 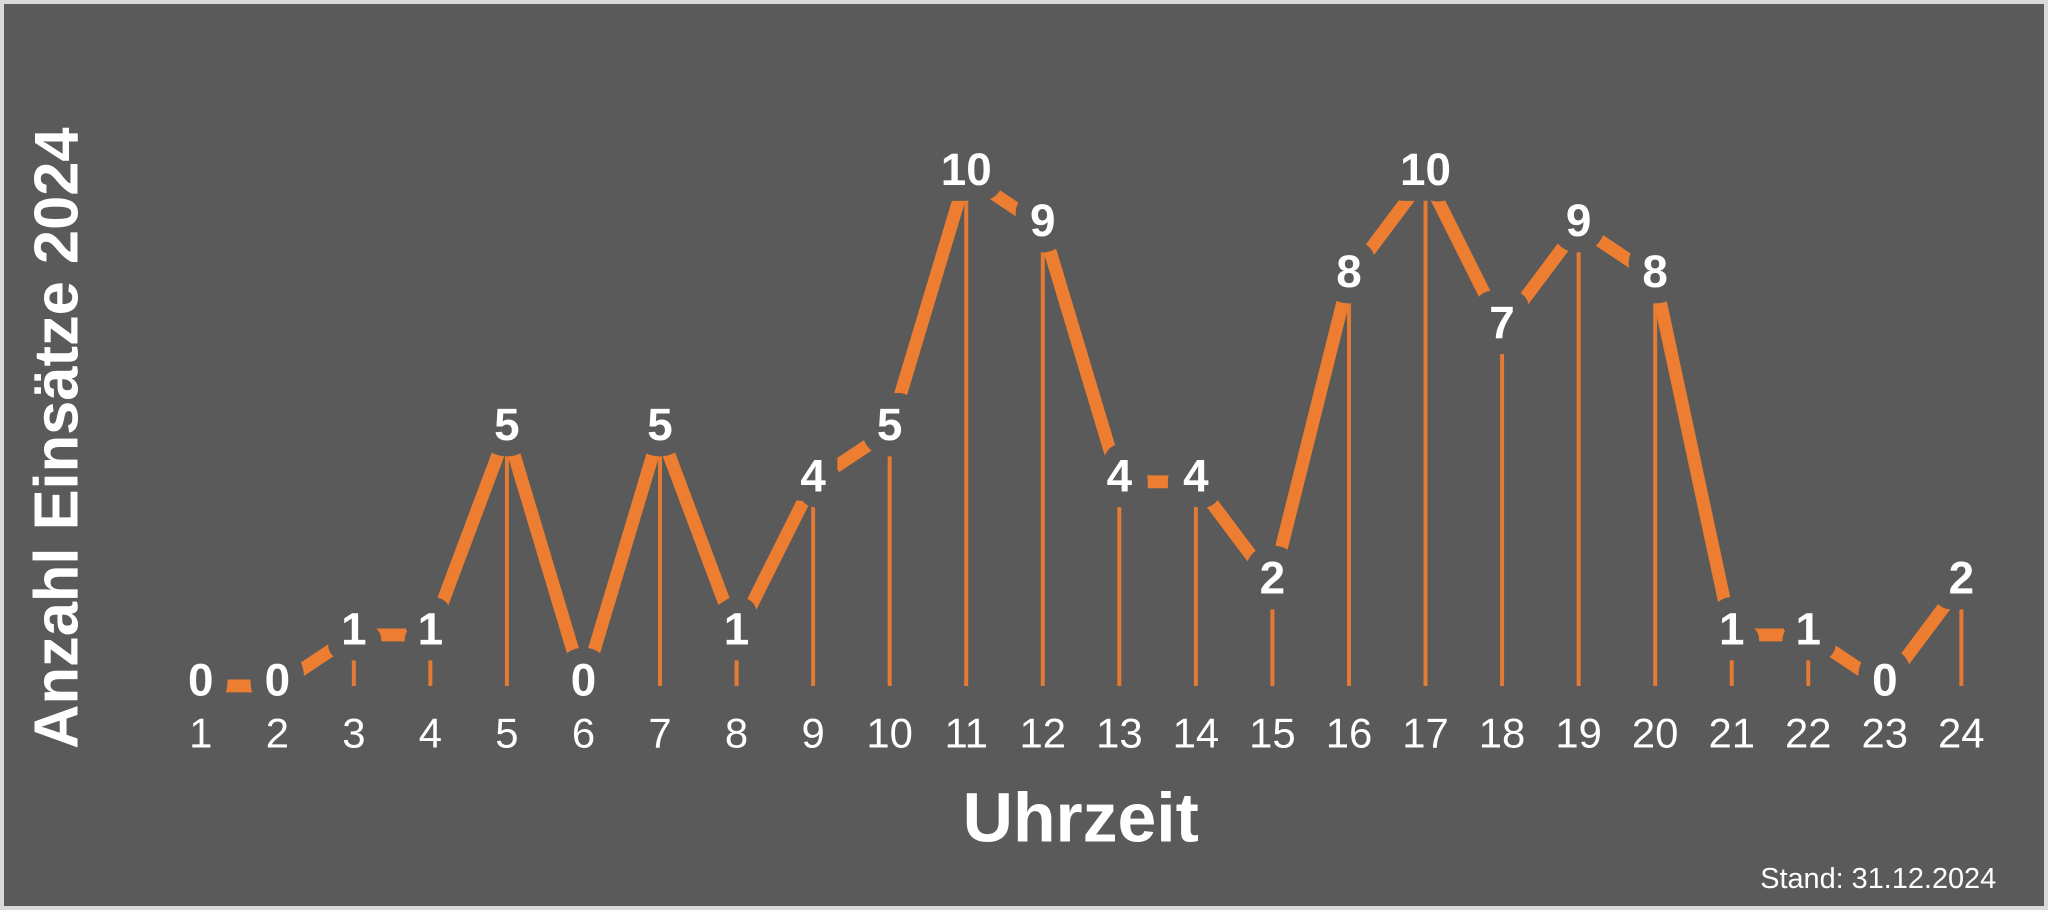 What do you see at coordinates (1119, 733) in the screenshot?
I see `x-tick-label: 13` at bounding box center [1119, 733].